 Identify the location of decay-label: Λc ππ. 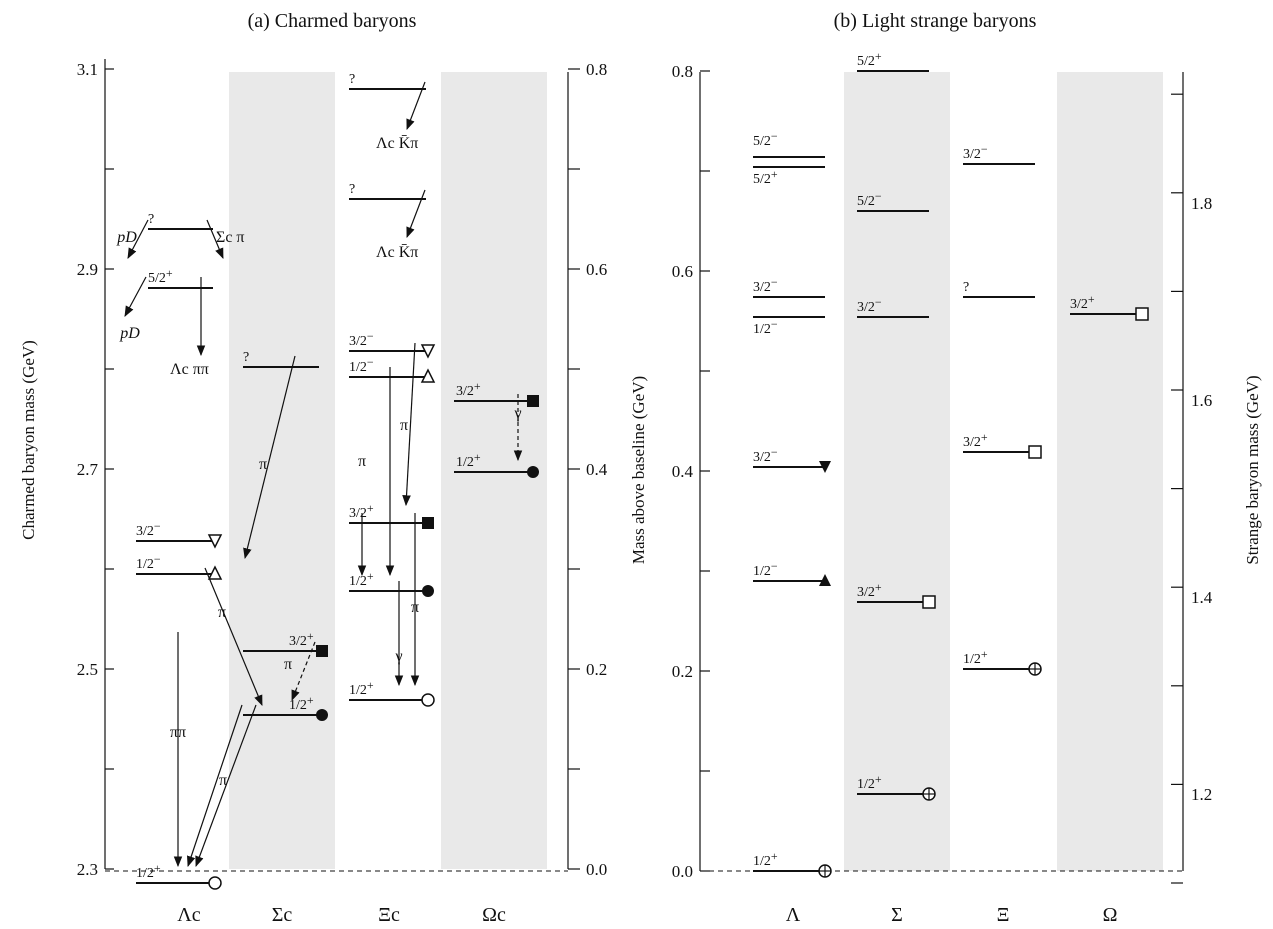
(189, 369).